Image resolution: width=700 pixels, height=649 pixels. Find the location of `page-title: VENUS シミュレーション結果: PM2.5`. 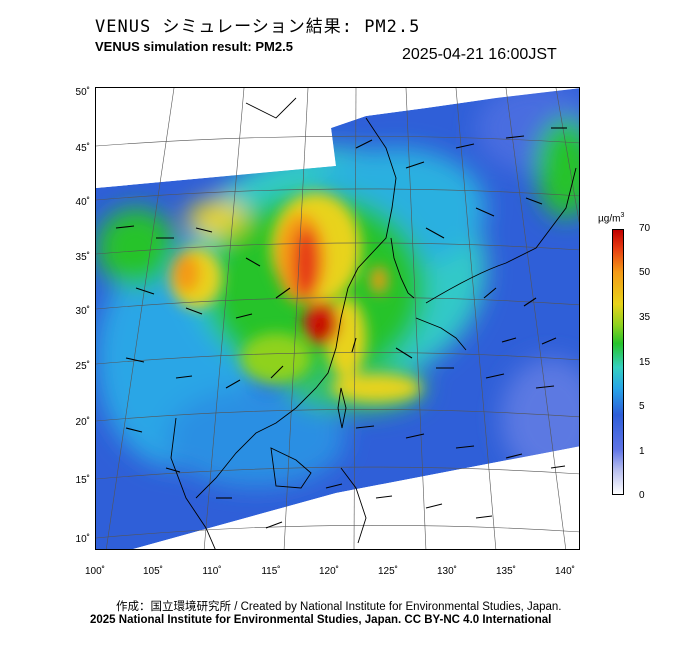

page-title: VENUS シミュレーション結果: PM2.5 is located at coordinates (258, 27).